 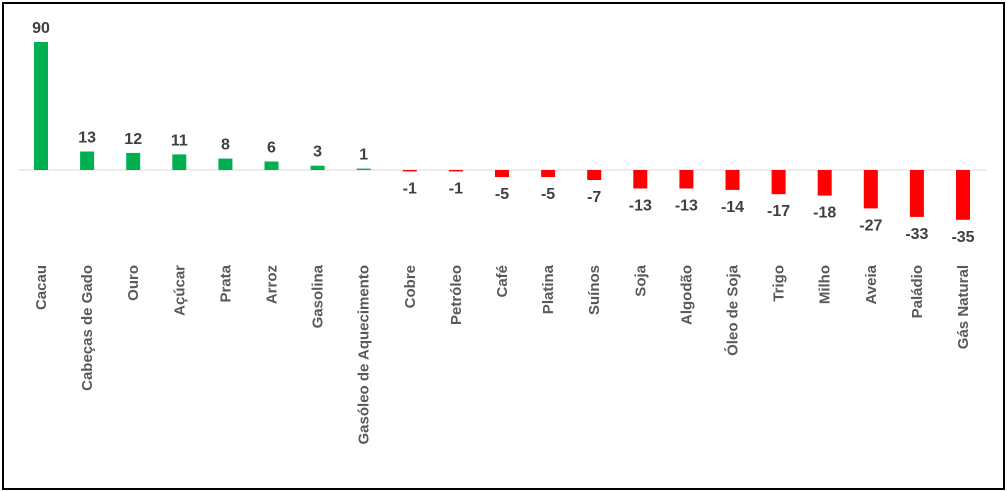 I want to click on category-label: Arroz, so click(x=272, y=284).